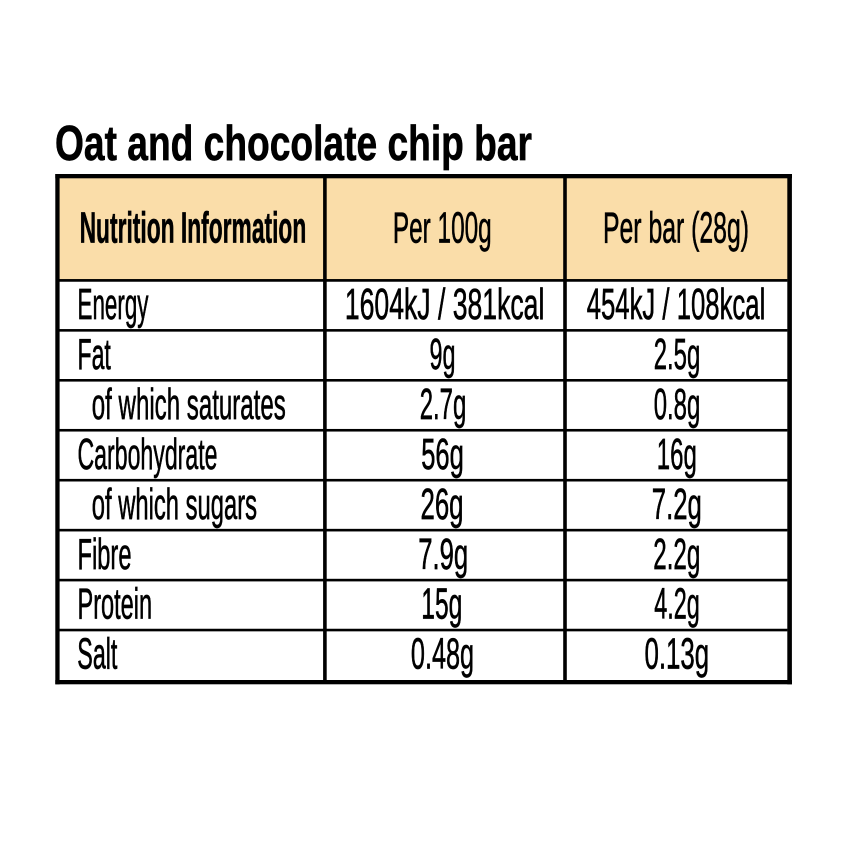 The height and width of the screenshot is (850, 850). I want to click on svg-text: 0.8g, so click(677, 404).